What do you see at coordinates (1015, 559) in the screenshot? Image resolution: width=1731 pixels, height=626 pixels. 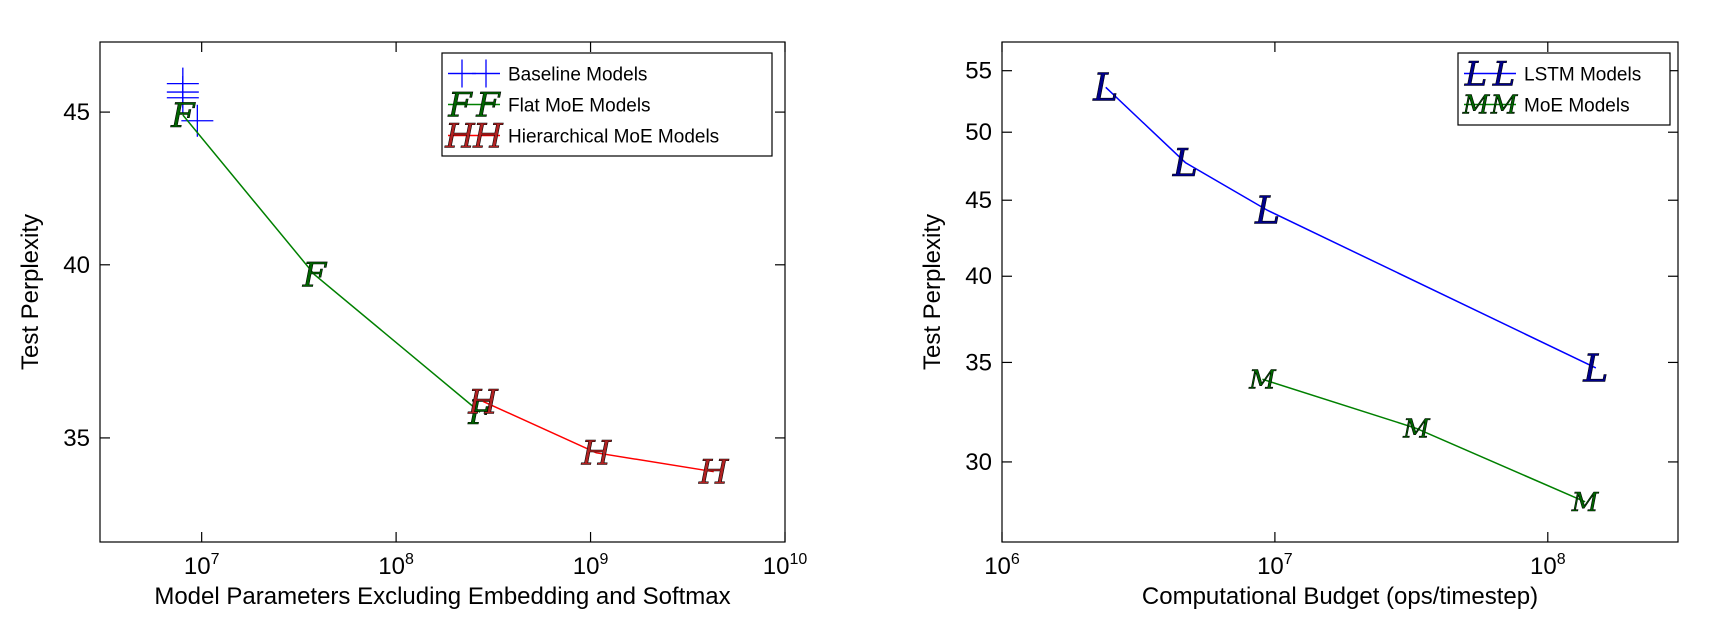 I see `x-tick-label-exponent: 6` at bounding box center [1015, 559].